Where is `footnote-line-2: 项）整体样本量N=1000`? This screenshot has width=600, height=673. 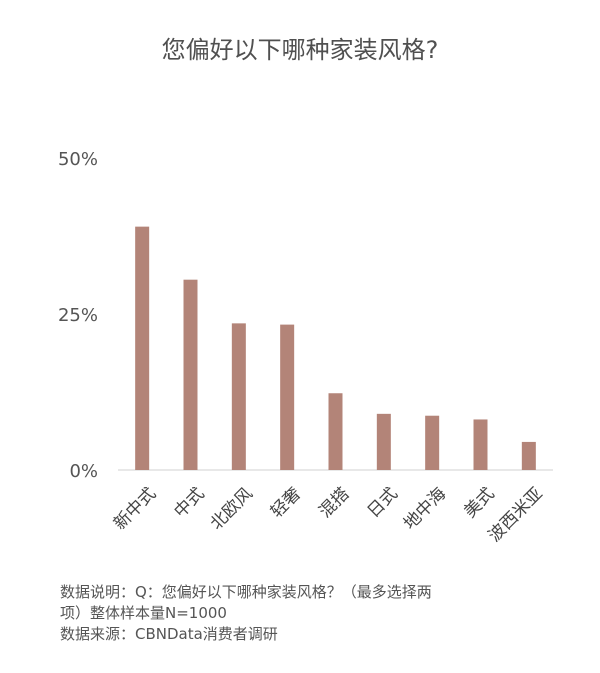 footnote-line-2: 项）整体样本量N=1000 is located at coordinates (143, 613).